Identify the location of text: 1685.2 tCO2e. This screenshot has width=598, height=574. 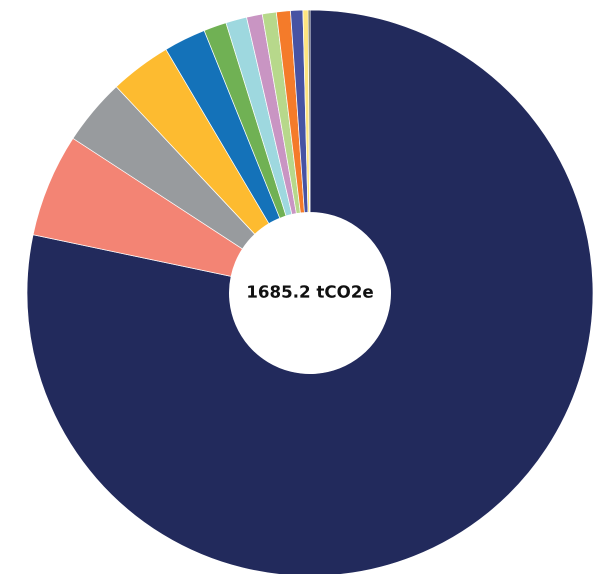
(310, 291).